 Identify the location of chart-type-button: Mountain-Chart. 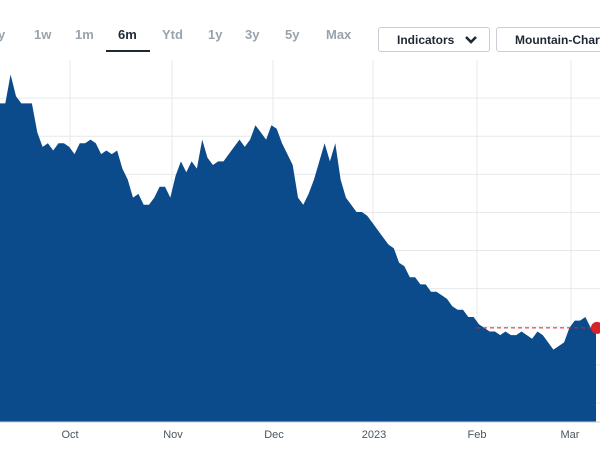
(548, 39).